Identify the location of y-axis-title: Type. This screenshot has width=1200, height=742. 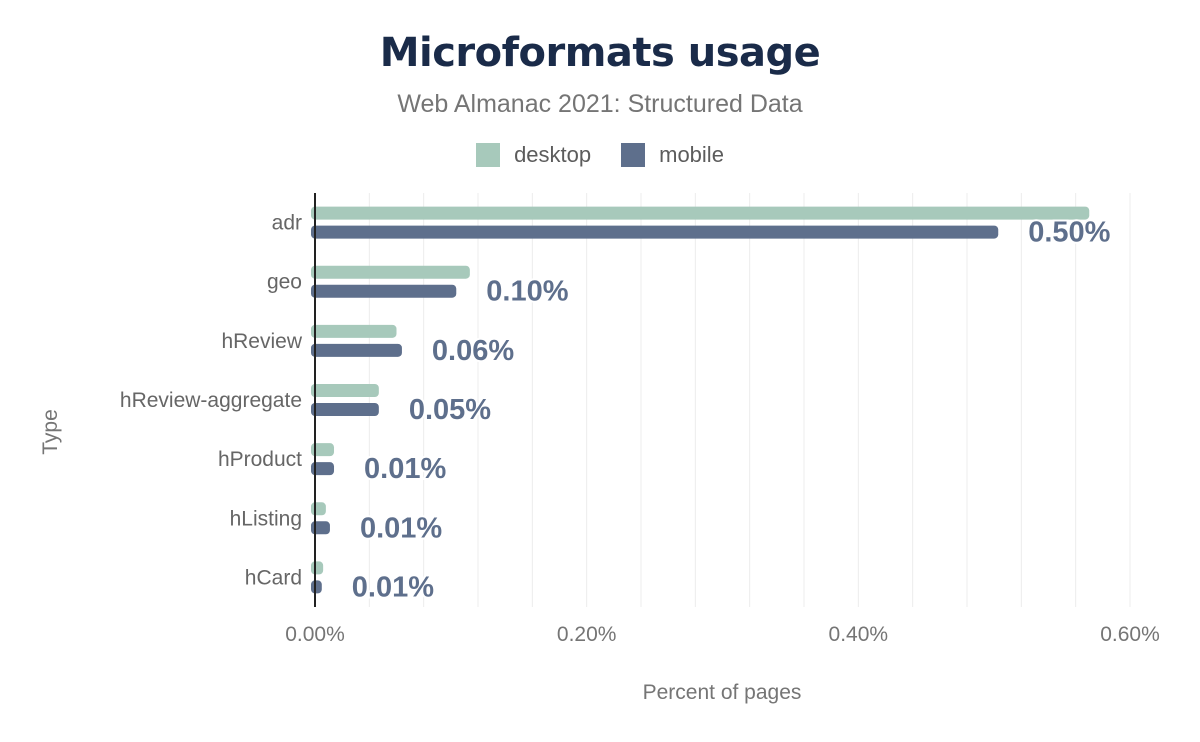
(50, 432).